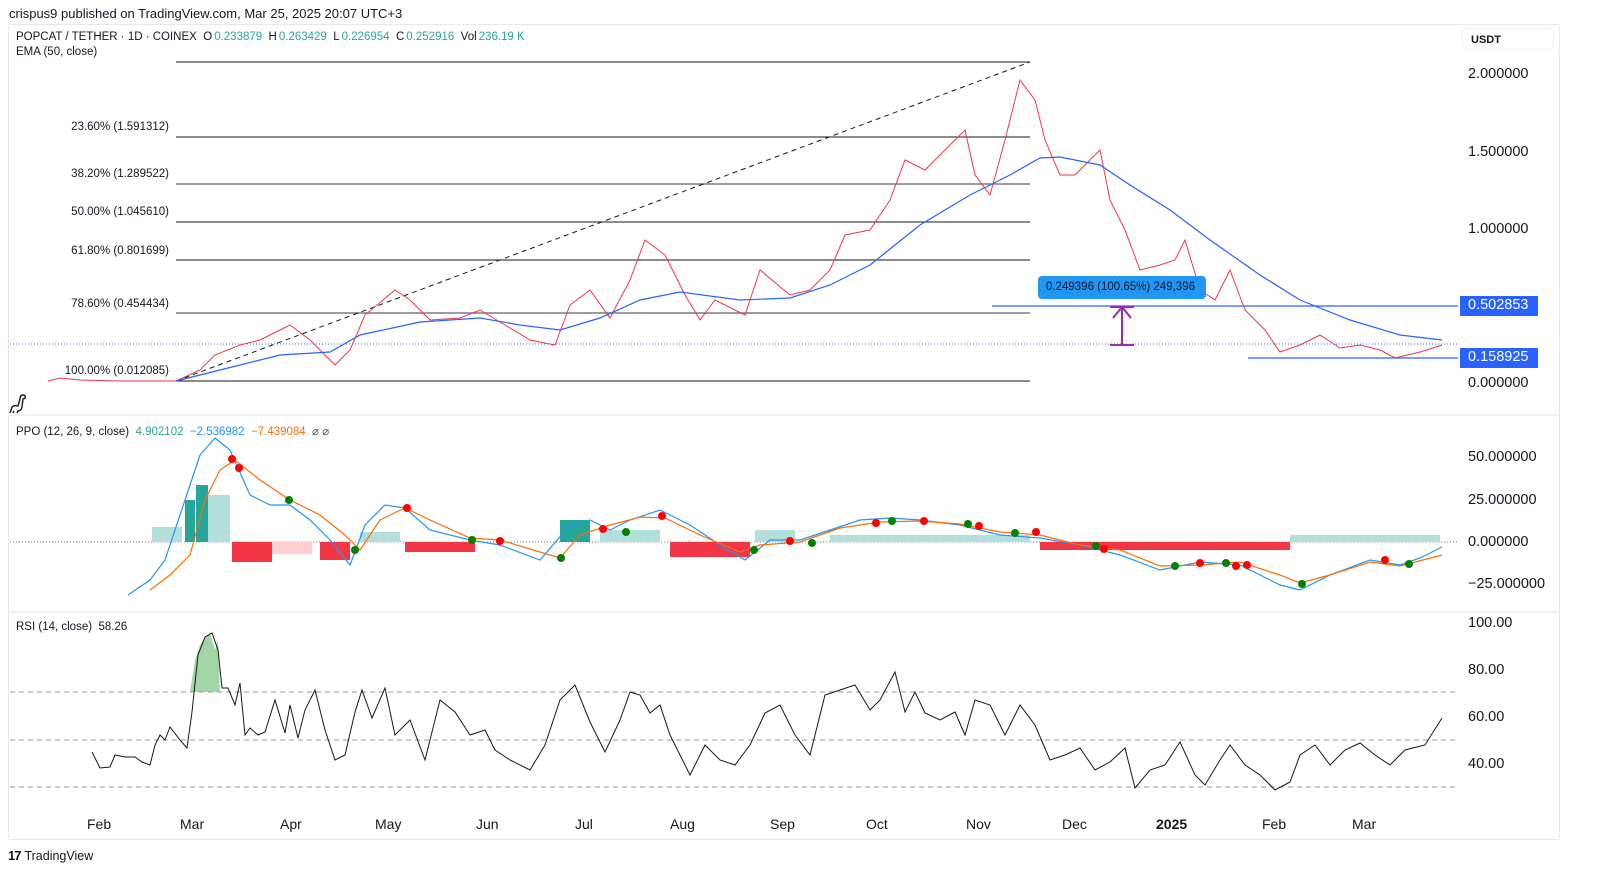 This screenshot has width=1600, height=889. What do you see at coordinates (113, 627) in the screenshot?
I see `rsi-value: 58.26` at bounding box center [113, 627].